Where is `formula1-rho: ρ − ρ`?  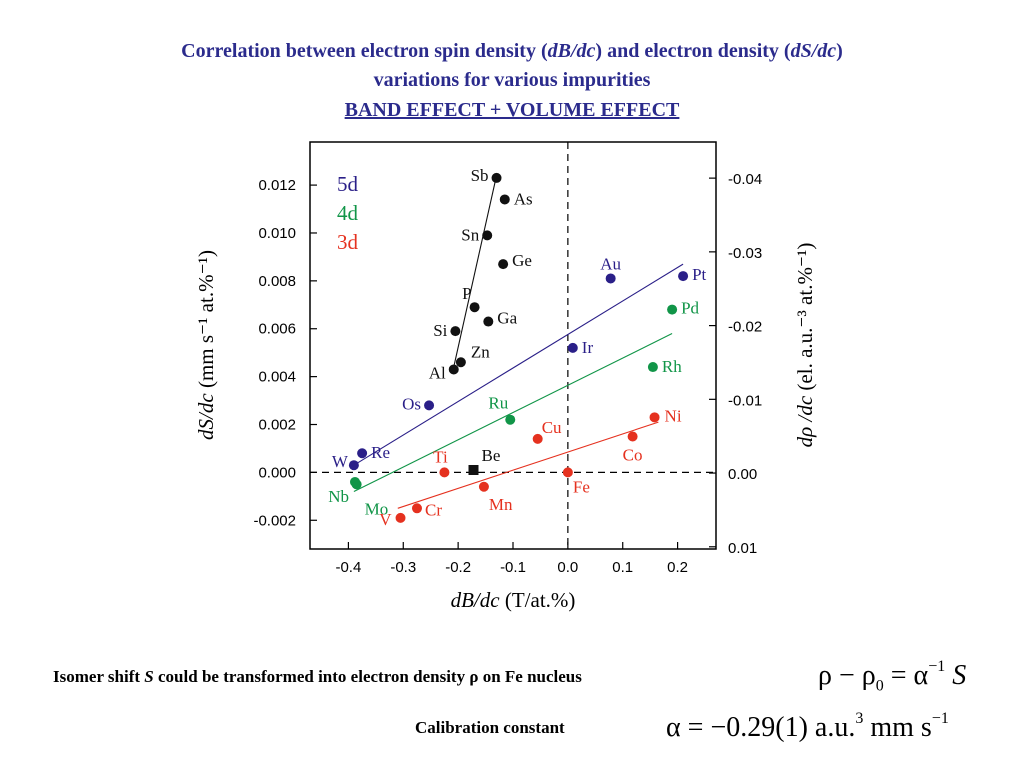 formula1-rho: ρ − ρ is located at coordinates (847, 675).